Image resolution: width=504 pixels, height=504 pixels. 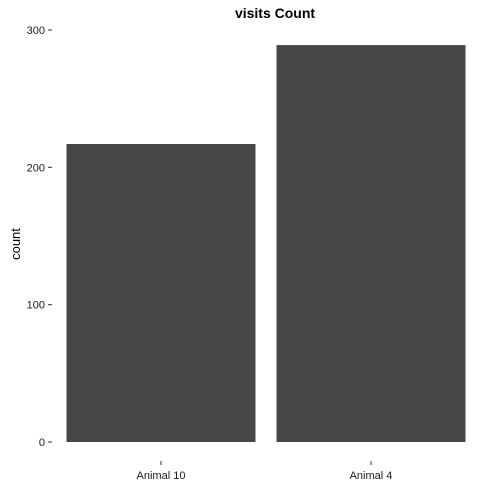 I want to click on chart-title: visits Count, so click(x=275, y=13).